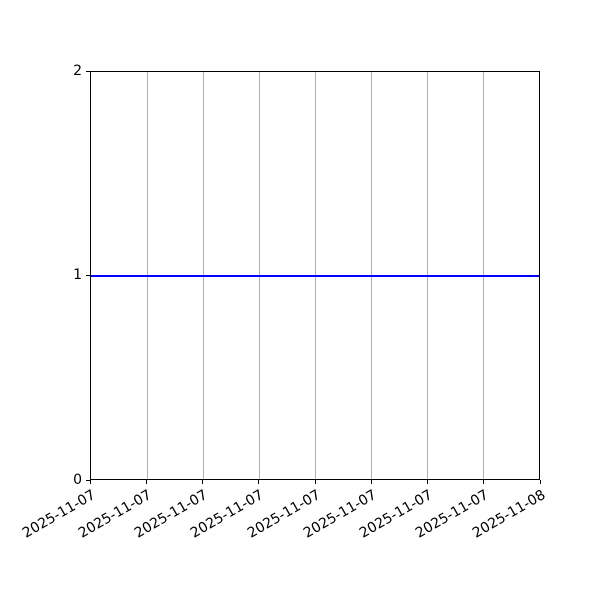  Describe the element at coordinates (77, 275) in the screenshot. I see `y-tick-label: 1` at that location.